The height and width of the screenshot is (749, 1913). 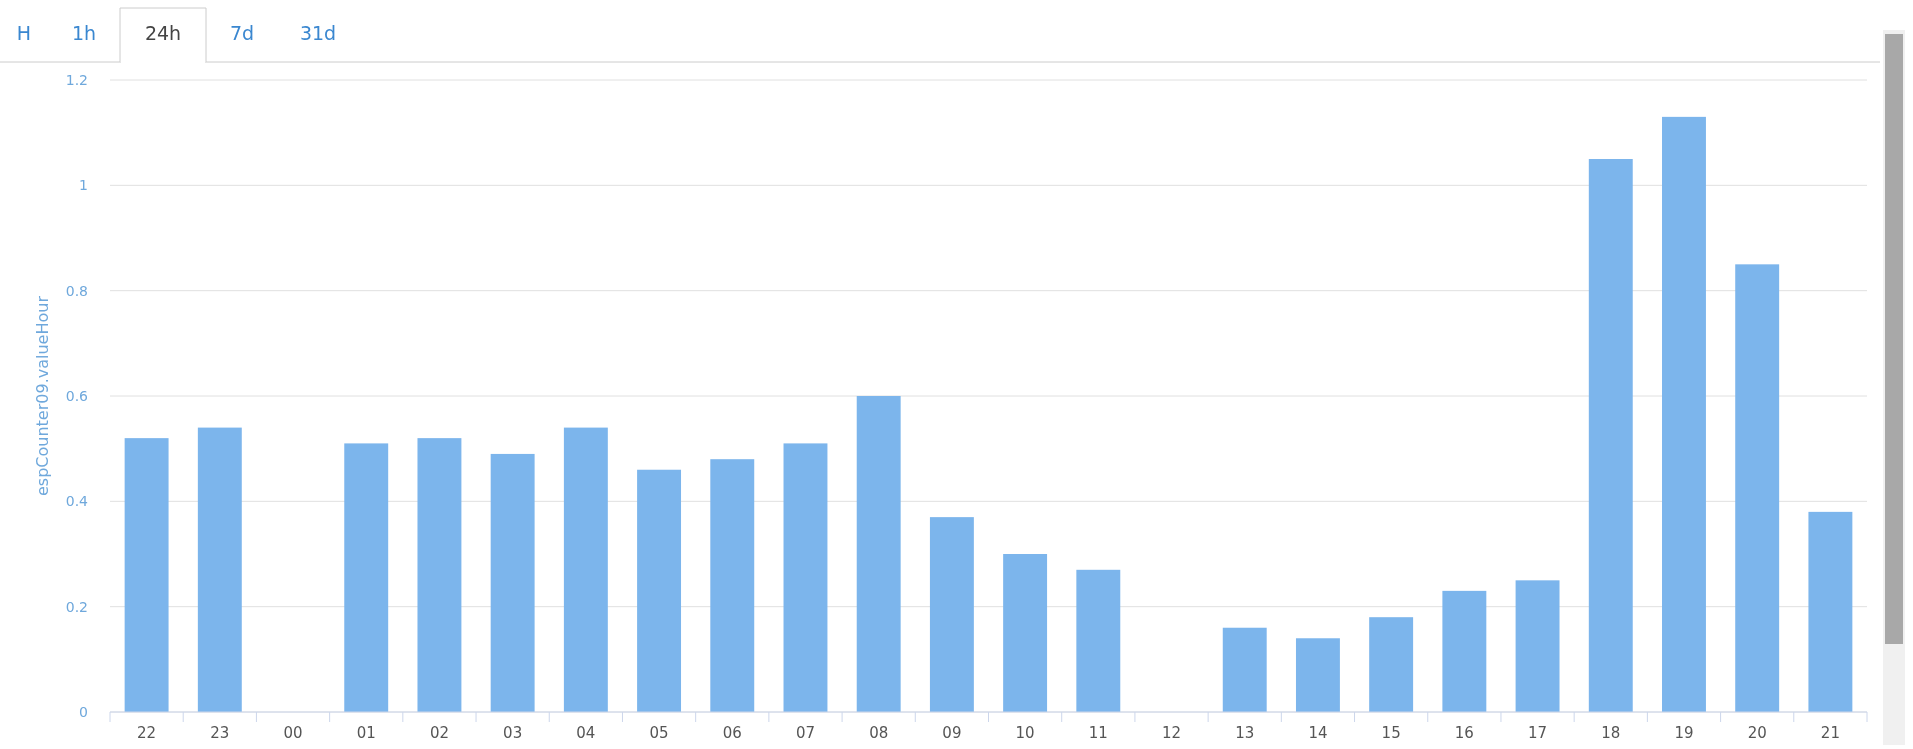 What do you see at coordinates (366, 733) in the screenshot?
I see `x-tick-label: 01` at bounding box center [366, 733].